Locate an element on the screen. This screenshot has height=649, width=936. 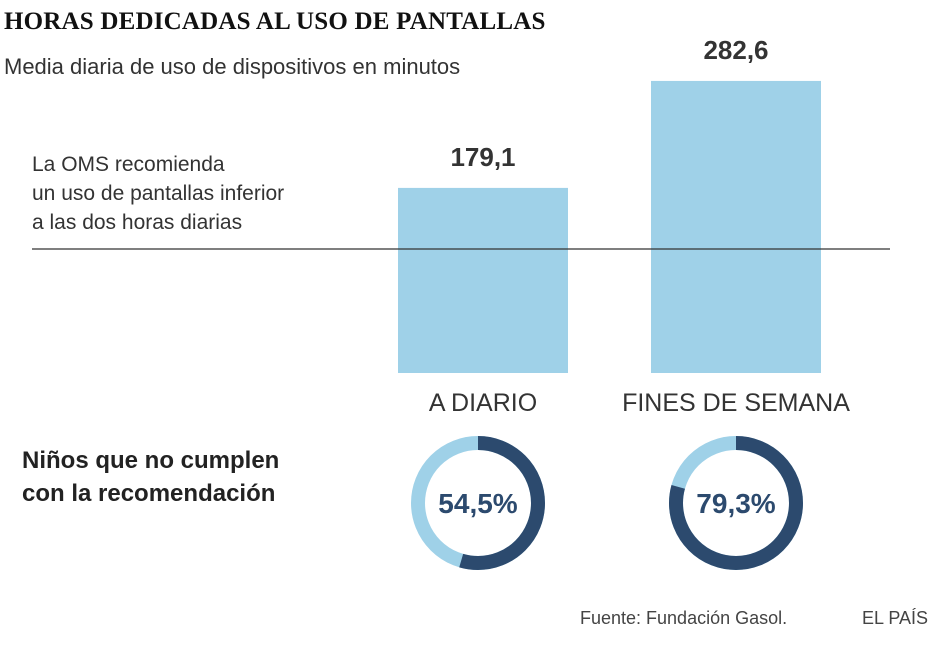
bar-value-label: 179,1 is located at coordinates (482, 157).